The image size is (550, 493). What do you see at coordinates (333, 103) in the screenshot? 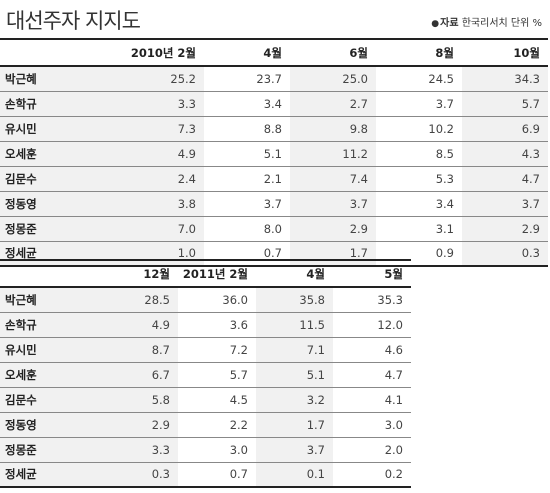
I see `poll-value-cell: 2.7` at bounding box center [333, 103].